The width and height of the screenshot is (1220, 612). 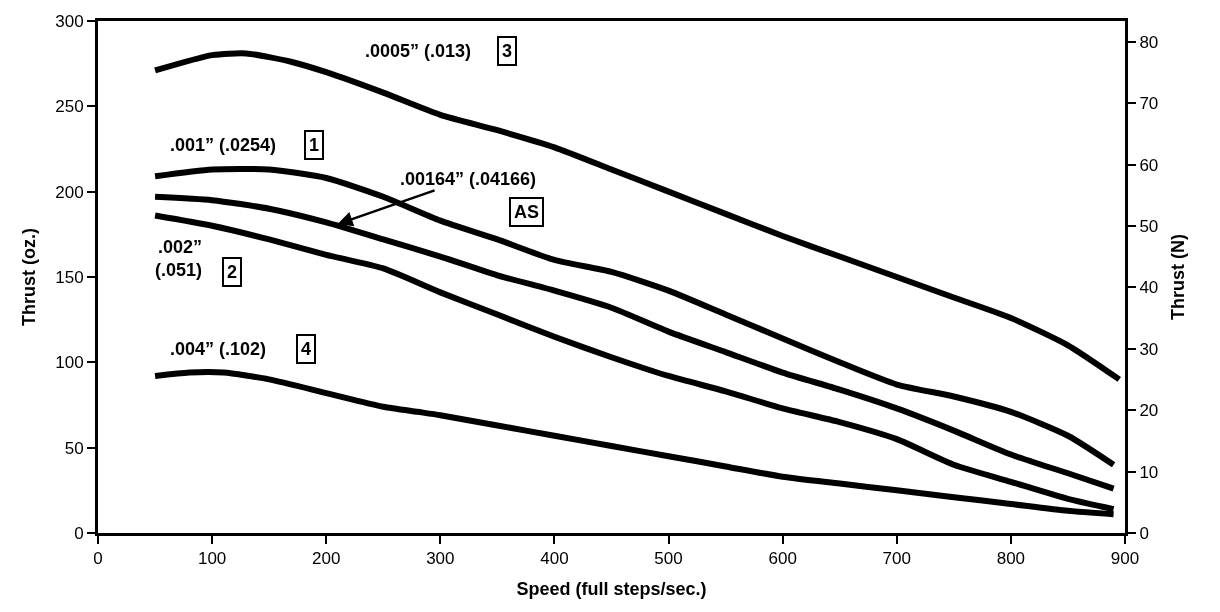 What do you see at coordinates (179, 259) in the screenshot?
I see `annotation: .002” (.051)` at bounding box center [179, 259].